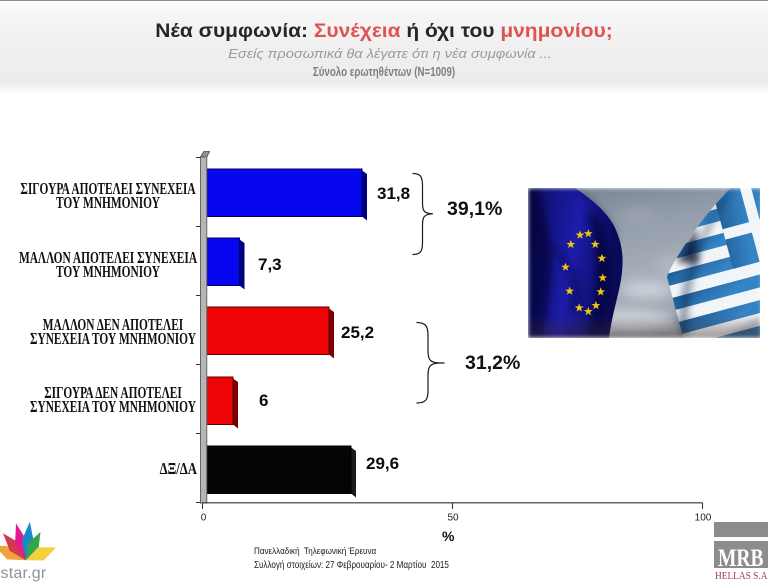  Describe the element at coordinates (453, 518) in the screenshot. I see `svg-text: 50` at that location.